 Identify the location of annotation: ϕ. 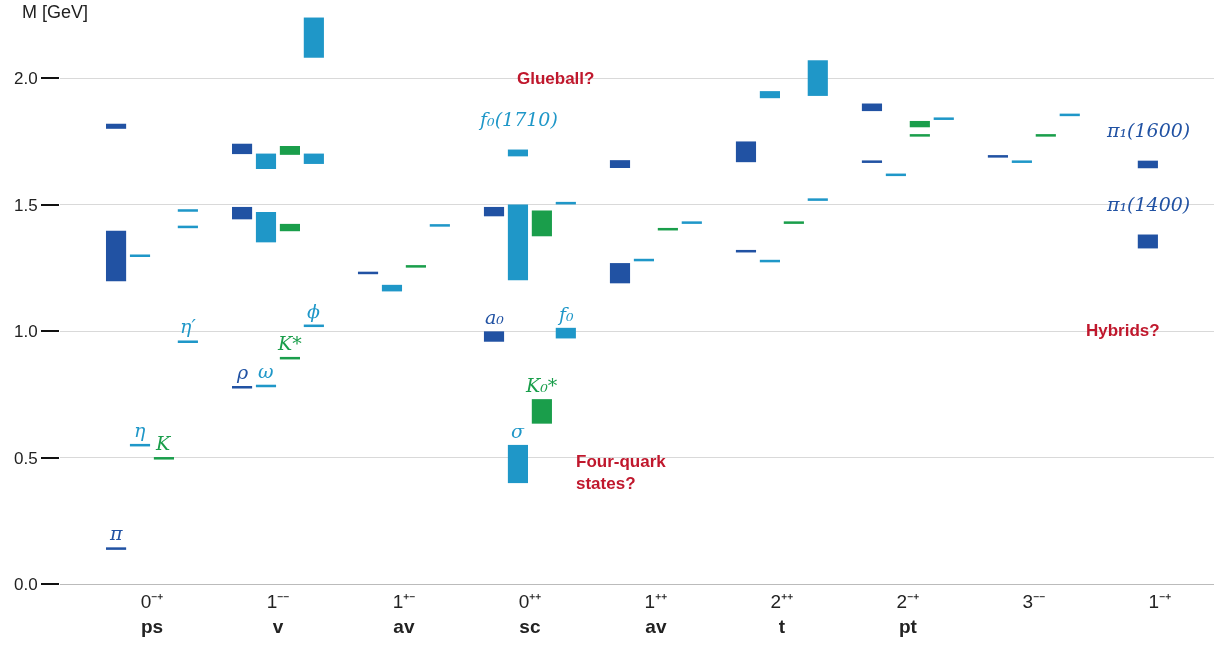
(313, 311).